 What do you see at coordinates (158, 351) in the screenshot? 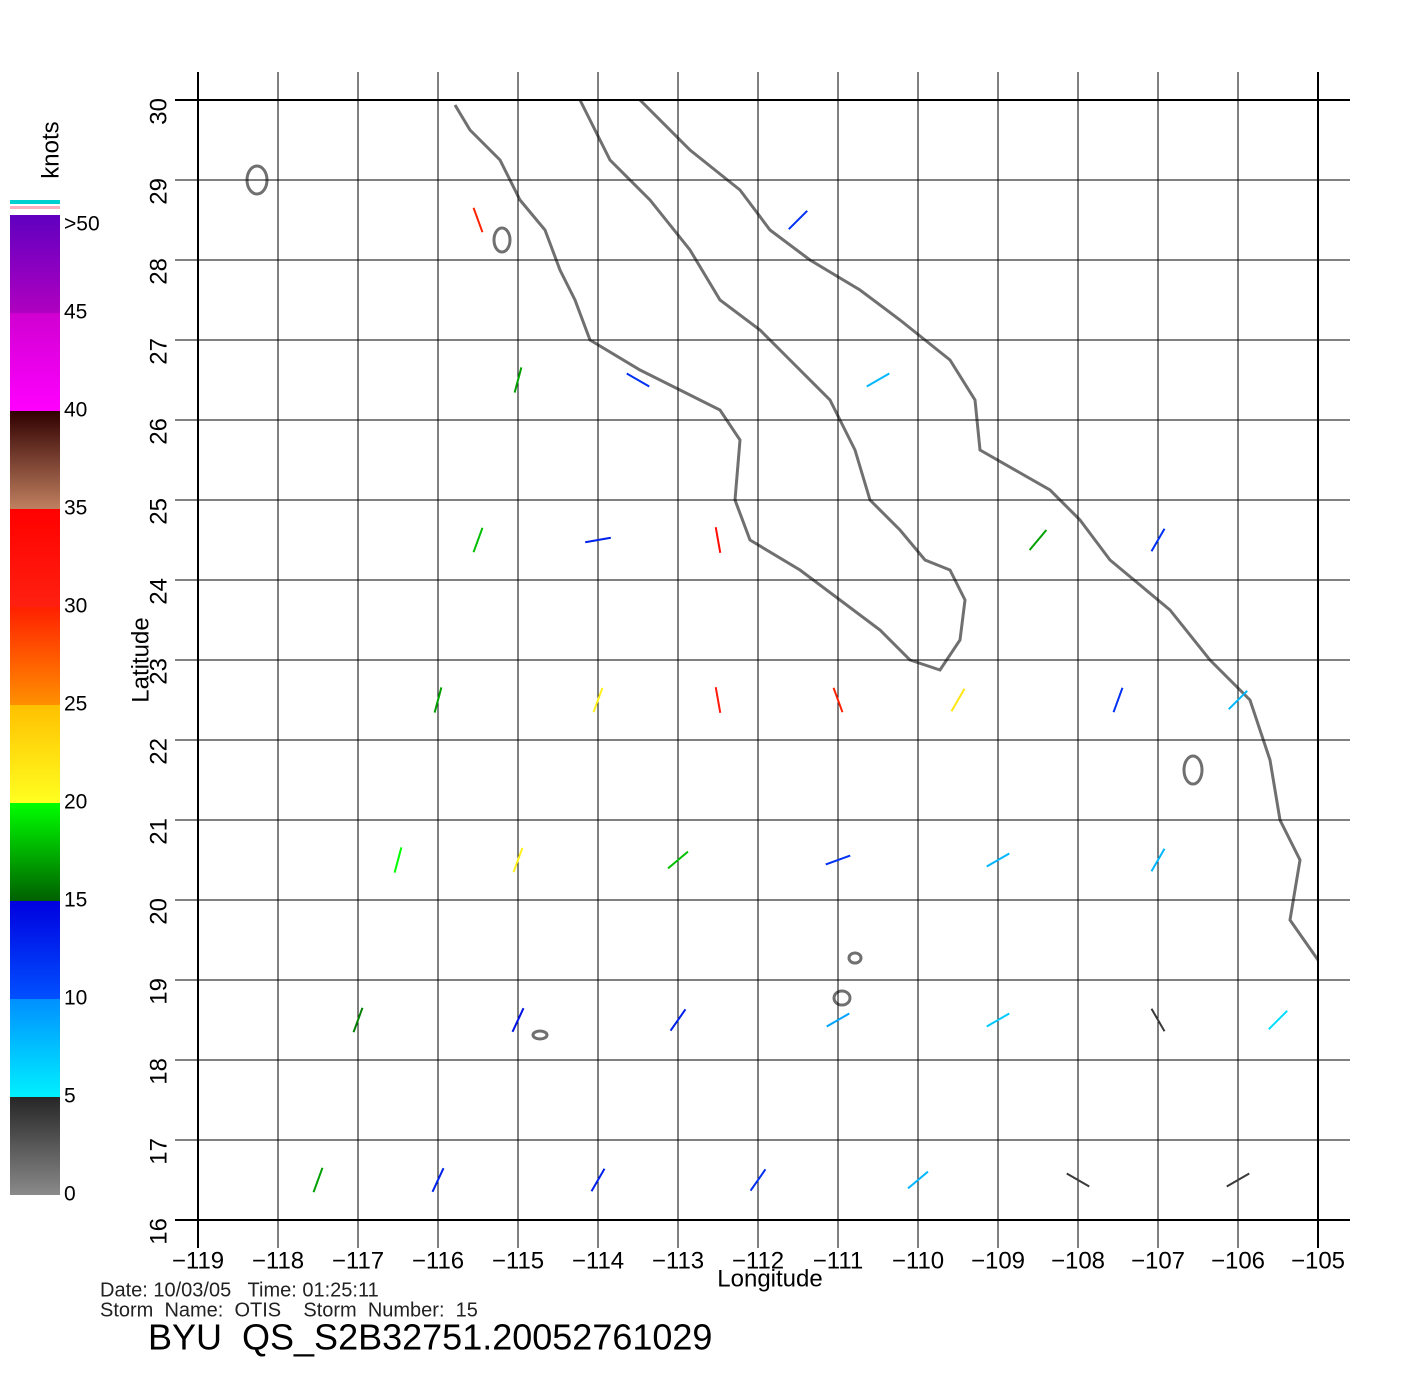
I see `y-tick-label: 27` at bounding box center [158, 351].